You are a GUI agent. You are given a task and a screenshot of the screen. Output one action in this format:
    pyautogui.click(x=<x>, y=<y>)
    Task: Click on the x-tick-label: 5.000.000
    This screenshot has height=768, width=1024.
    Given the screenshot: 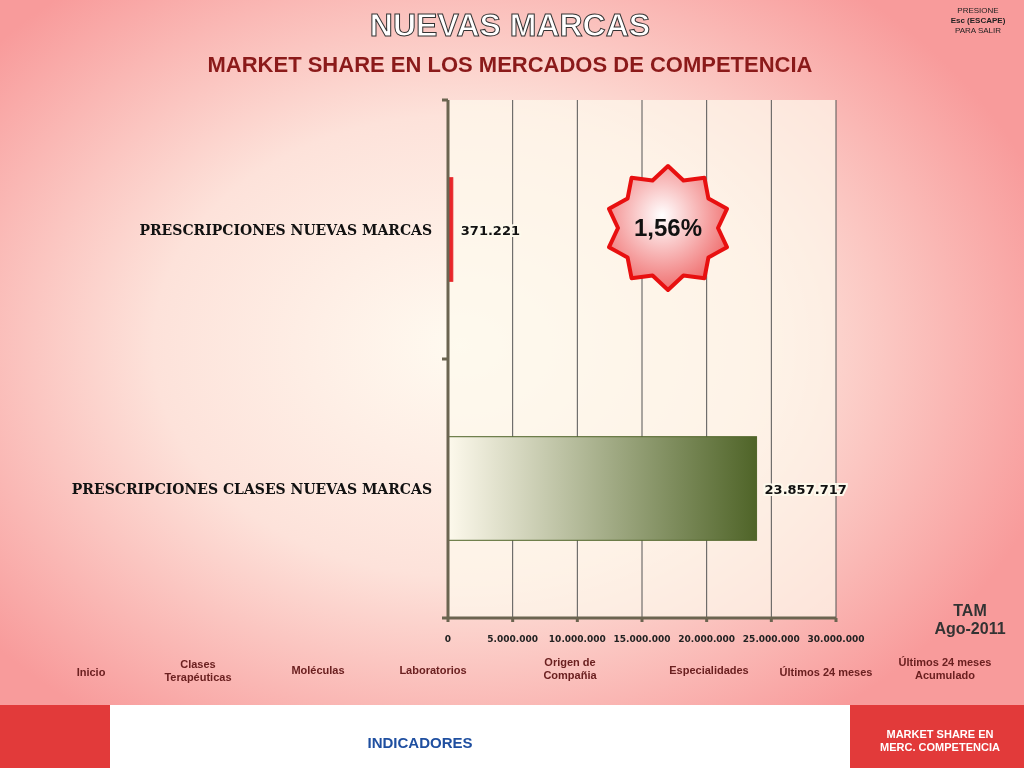 What is the action you would take?
    pyautogui.click(x=513, y=639)
    